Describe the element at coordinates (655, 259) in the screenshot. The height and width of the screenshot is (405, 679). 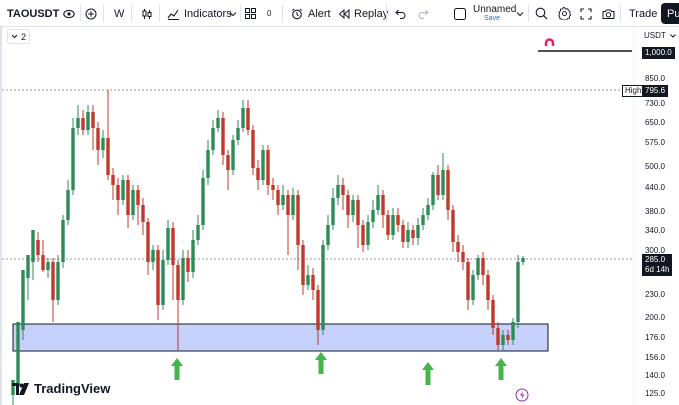
I see `last-price-value: 285.0` at that location.